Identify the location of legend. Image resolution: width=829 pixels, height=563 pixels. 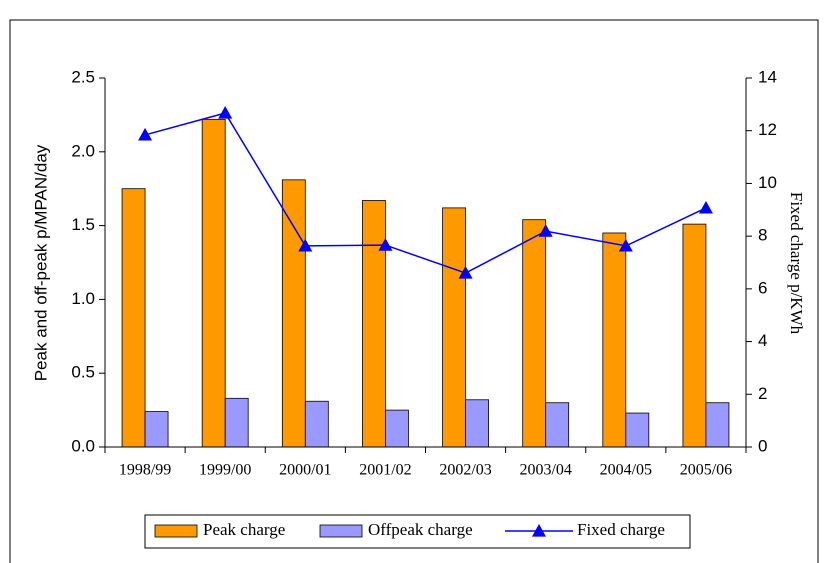
(417, 531).